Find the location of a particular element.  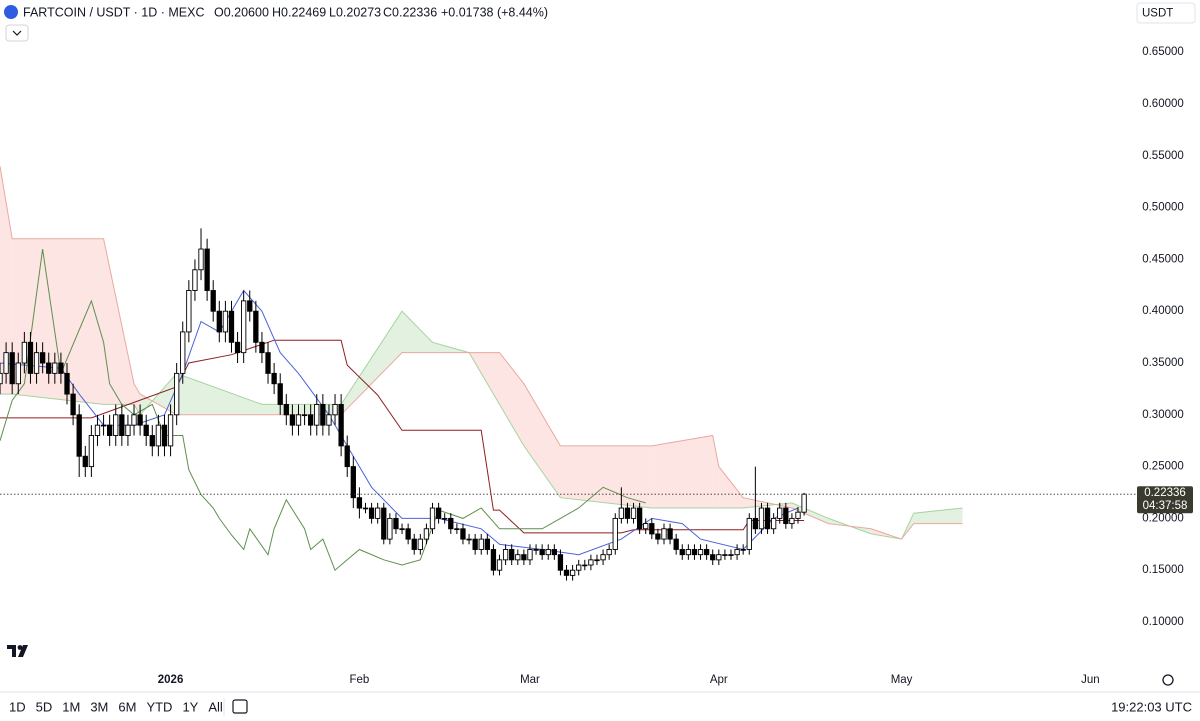

collapse-icon is located at coordinates (17, 33).